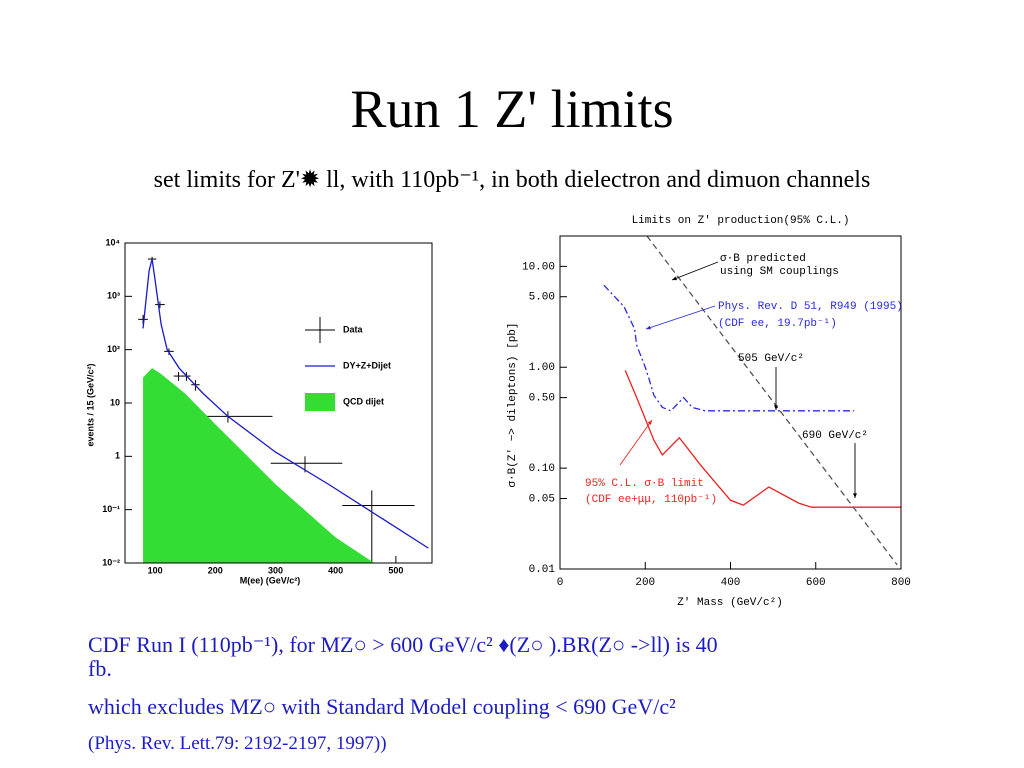  I want to click on x-tick-label: 600, so click(816, 583).